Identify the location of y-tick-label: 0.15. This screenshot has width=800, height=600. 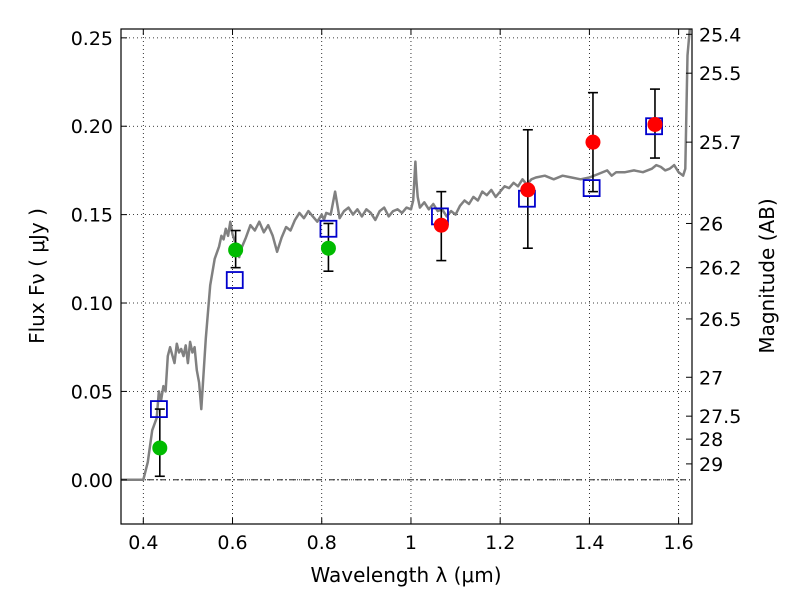
(92, 216).